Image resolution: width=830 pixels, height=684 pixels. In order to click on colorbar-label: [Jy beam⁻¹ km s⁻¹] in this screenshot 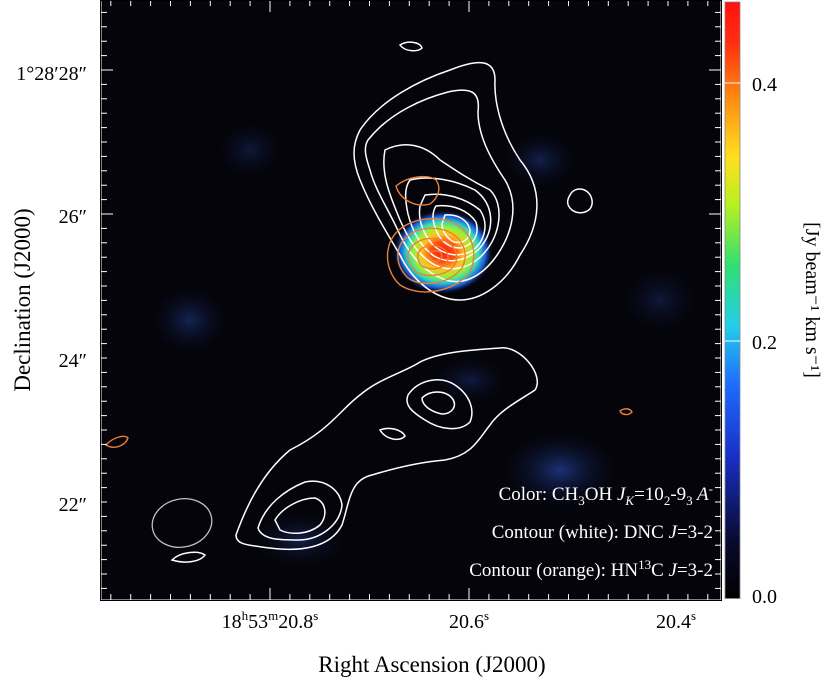, I will do `click(812, 300)`.